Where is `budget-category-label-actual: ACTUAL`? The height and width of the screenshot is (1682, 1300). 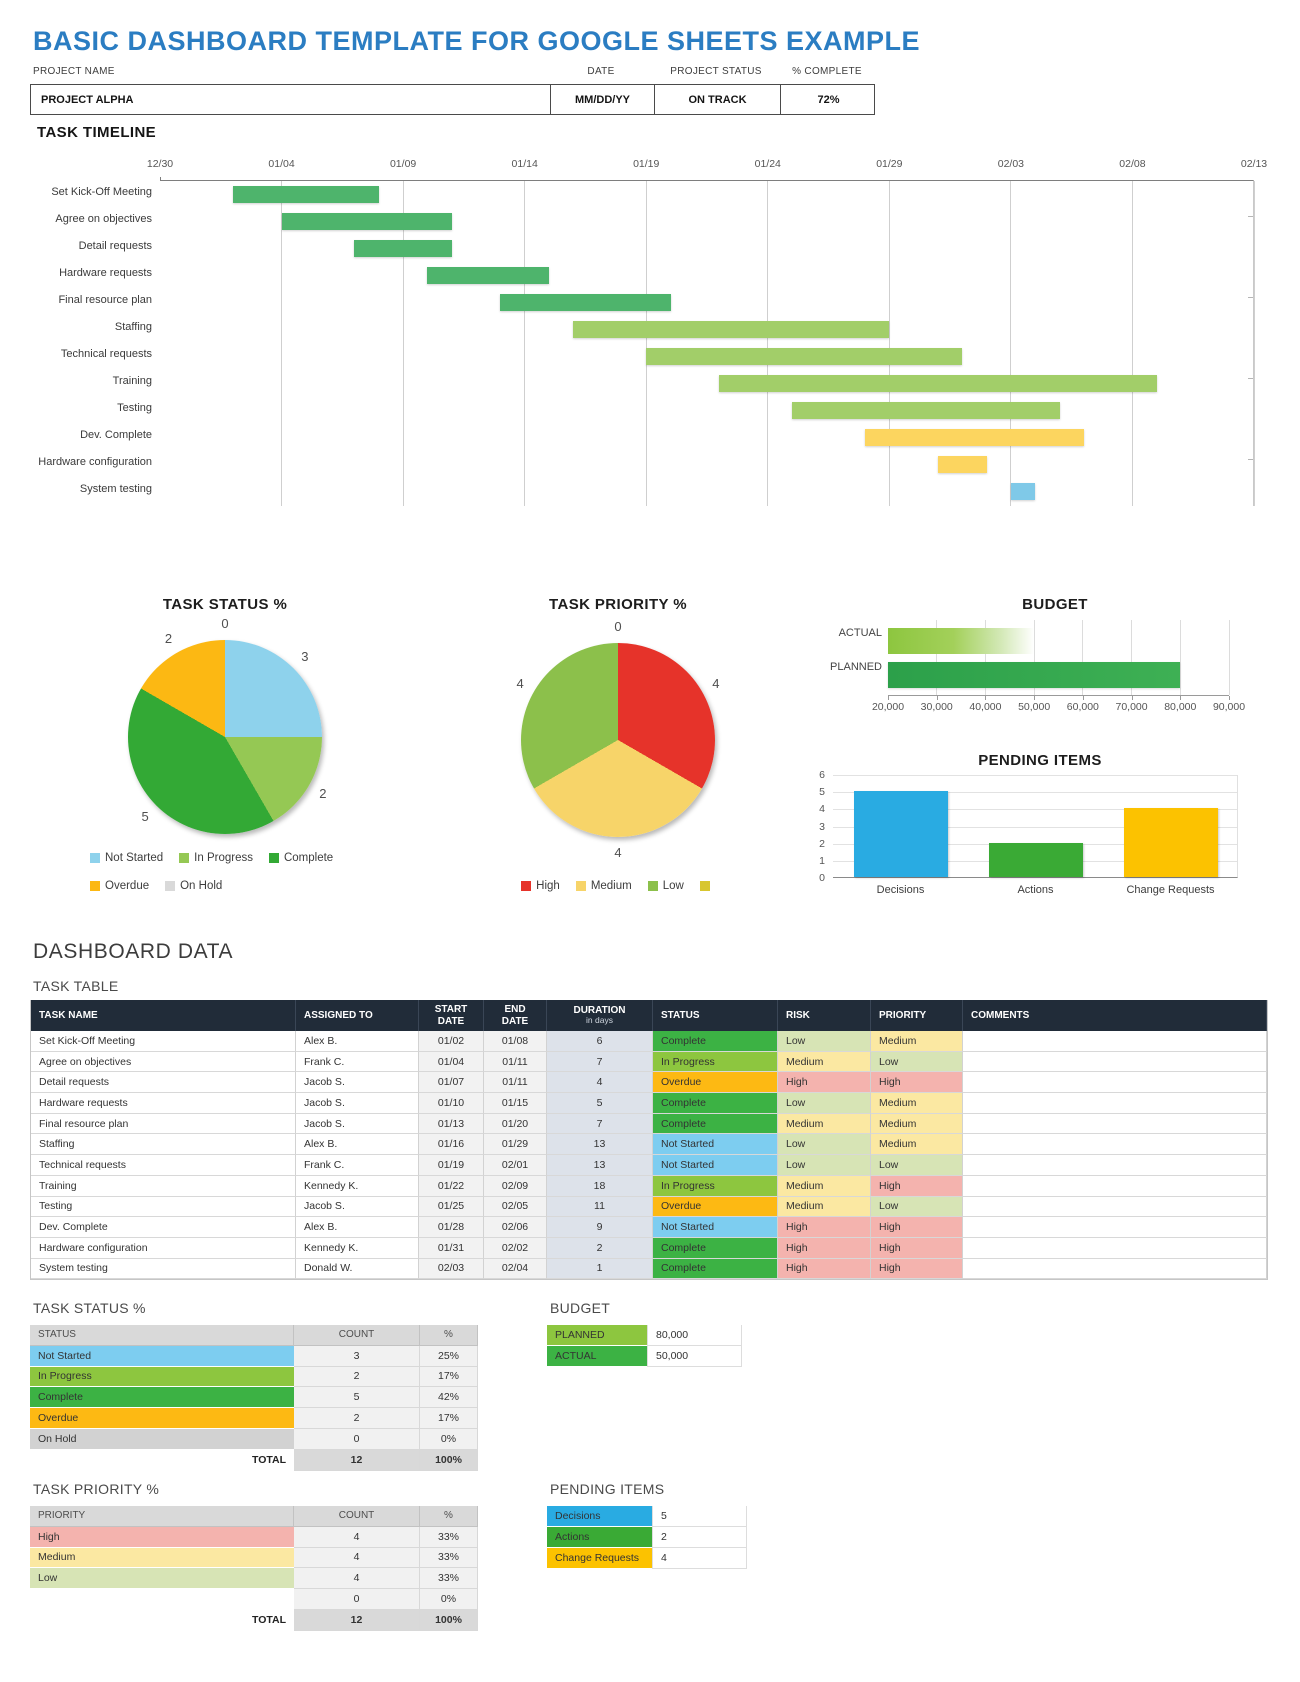 budget-category-label-actual: ACTUAL is located at coordinates (860, 633).